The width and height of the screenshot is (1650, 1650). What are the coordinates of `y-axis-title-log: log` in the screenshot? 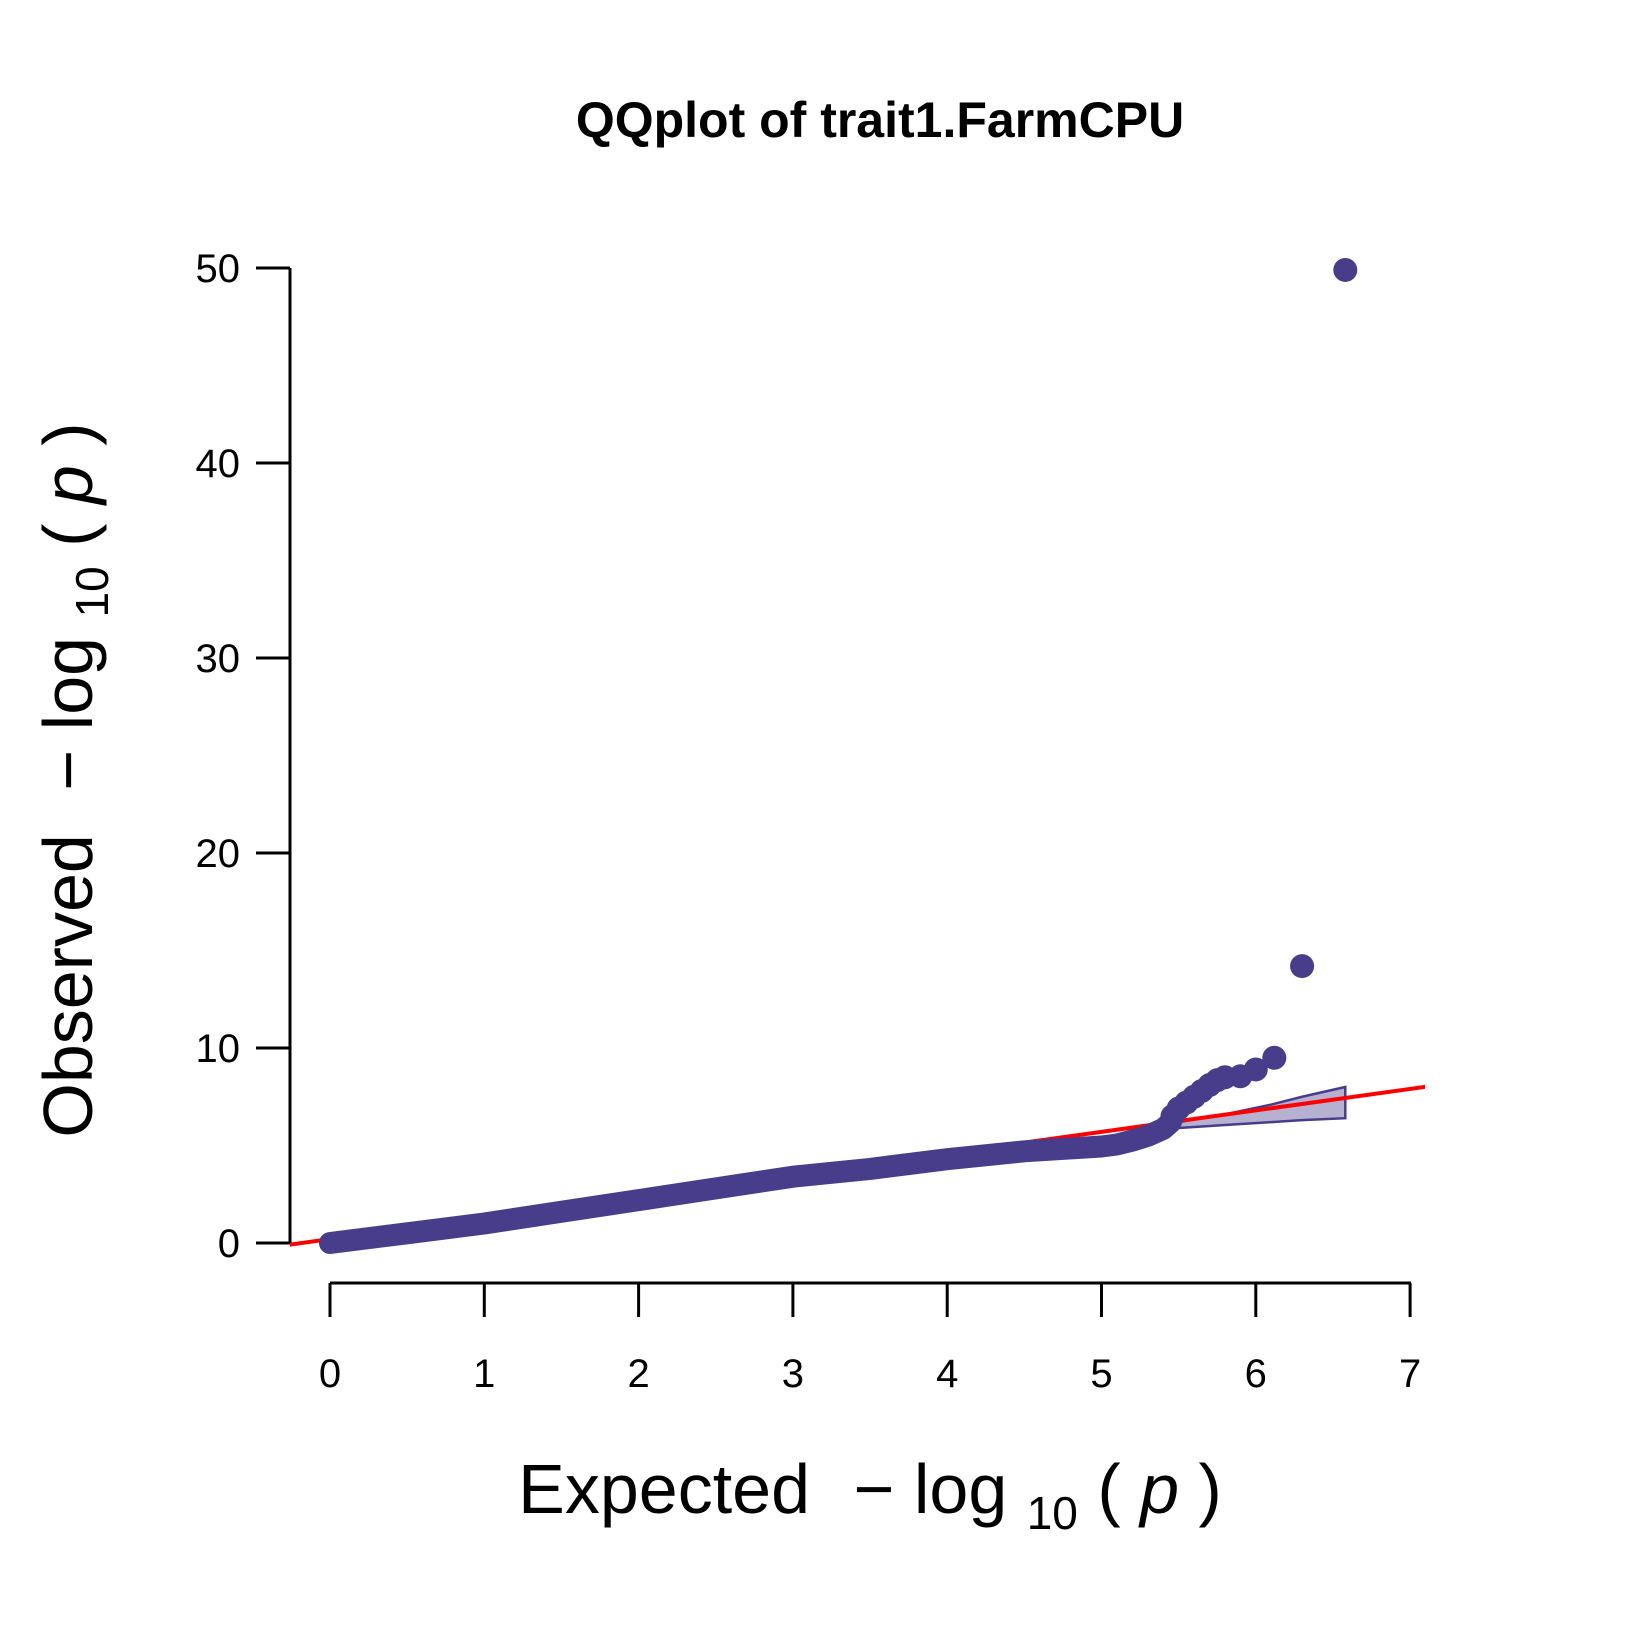 It's located at (68, 683).